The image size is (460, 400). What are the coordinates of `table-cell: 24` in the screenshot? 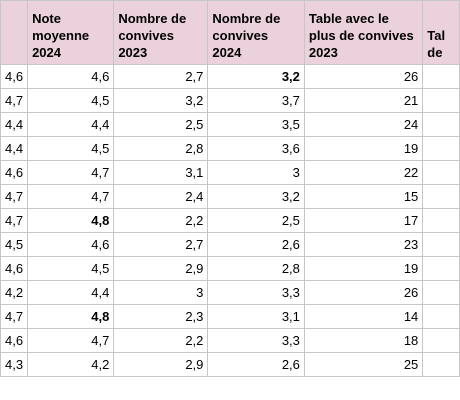 It's located at (363, 124).